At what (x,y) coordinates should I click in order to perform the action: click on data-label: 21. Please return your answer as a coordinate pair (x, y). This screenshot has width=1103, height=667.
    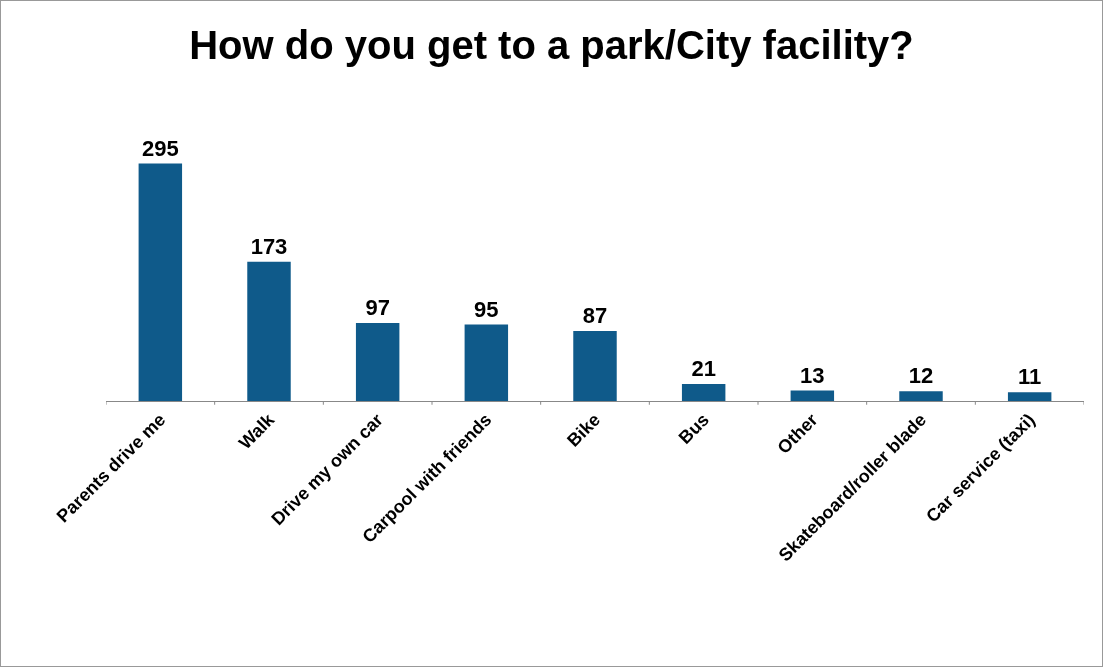
    Looking at the image, I should click on (703, 369).